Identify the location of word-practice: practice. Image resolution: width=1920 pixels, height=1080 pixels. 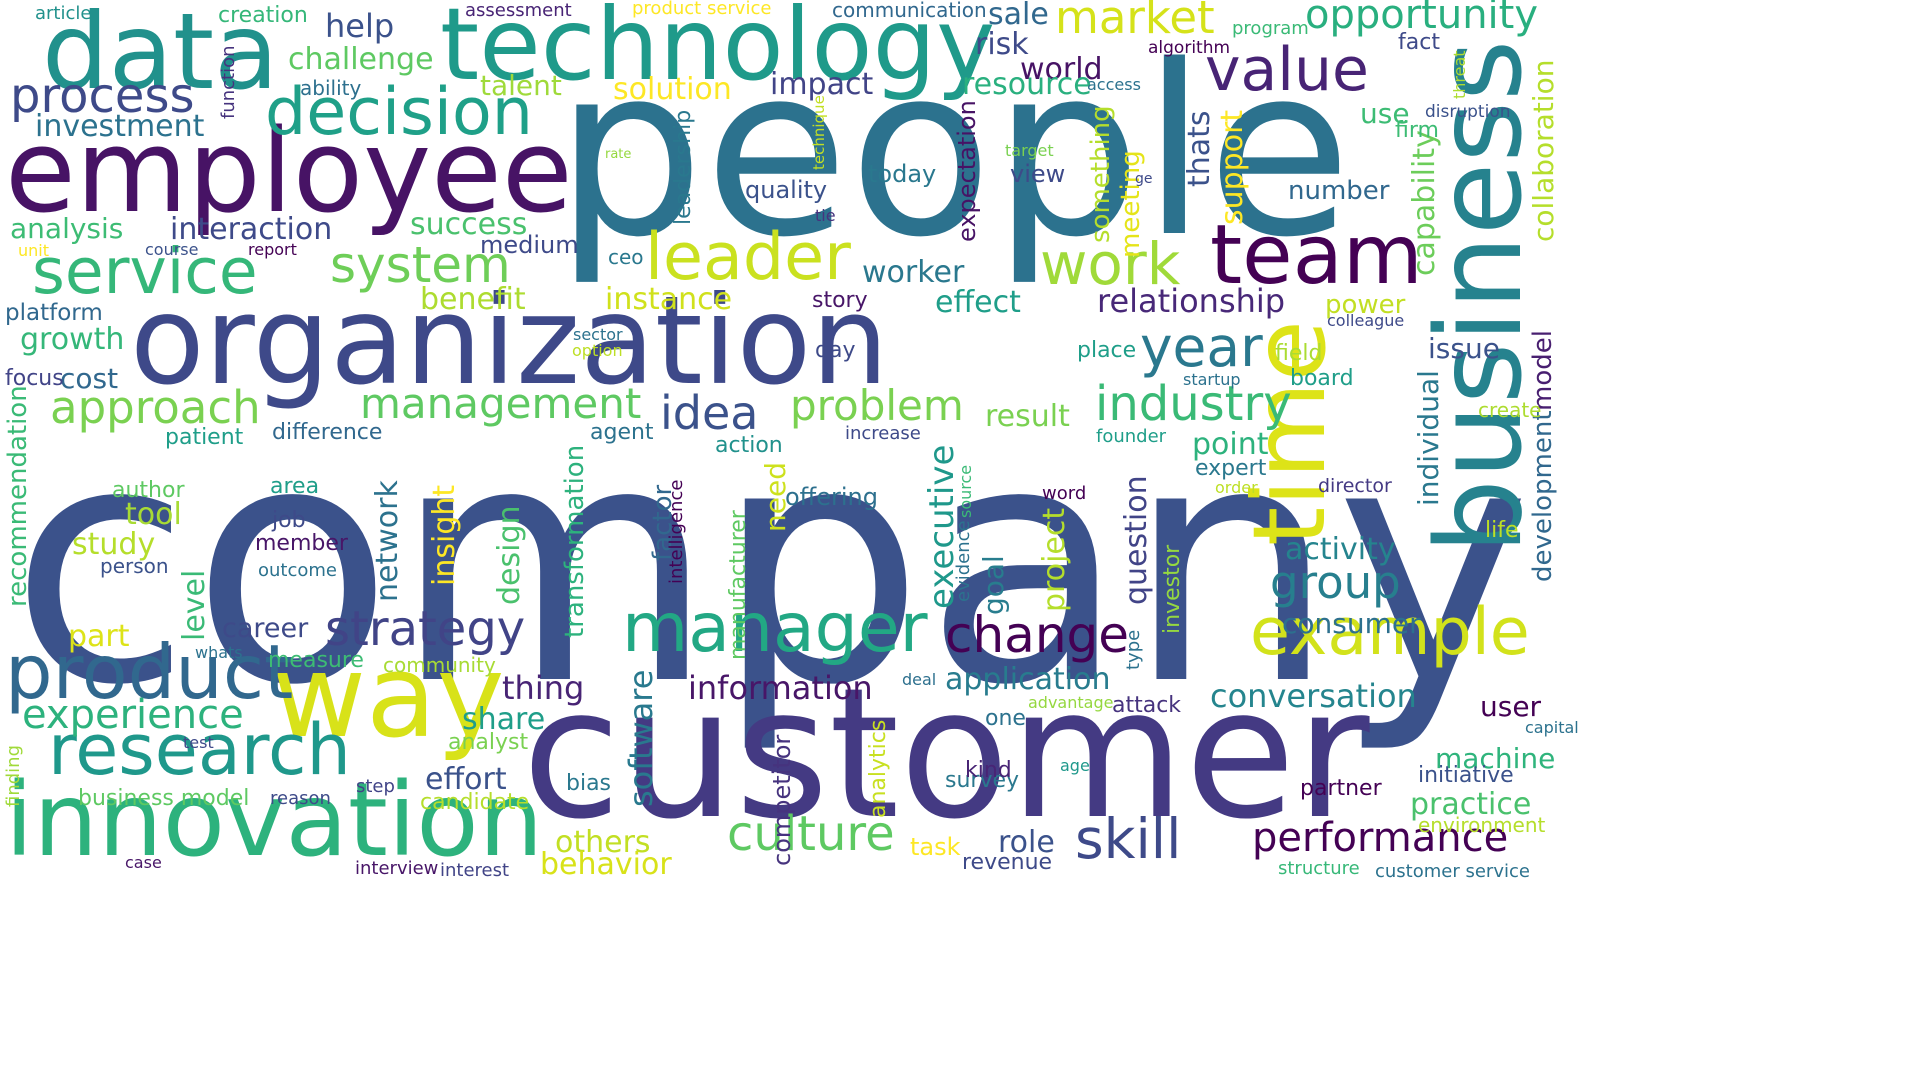
(1471, 804).